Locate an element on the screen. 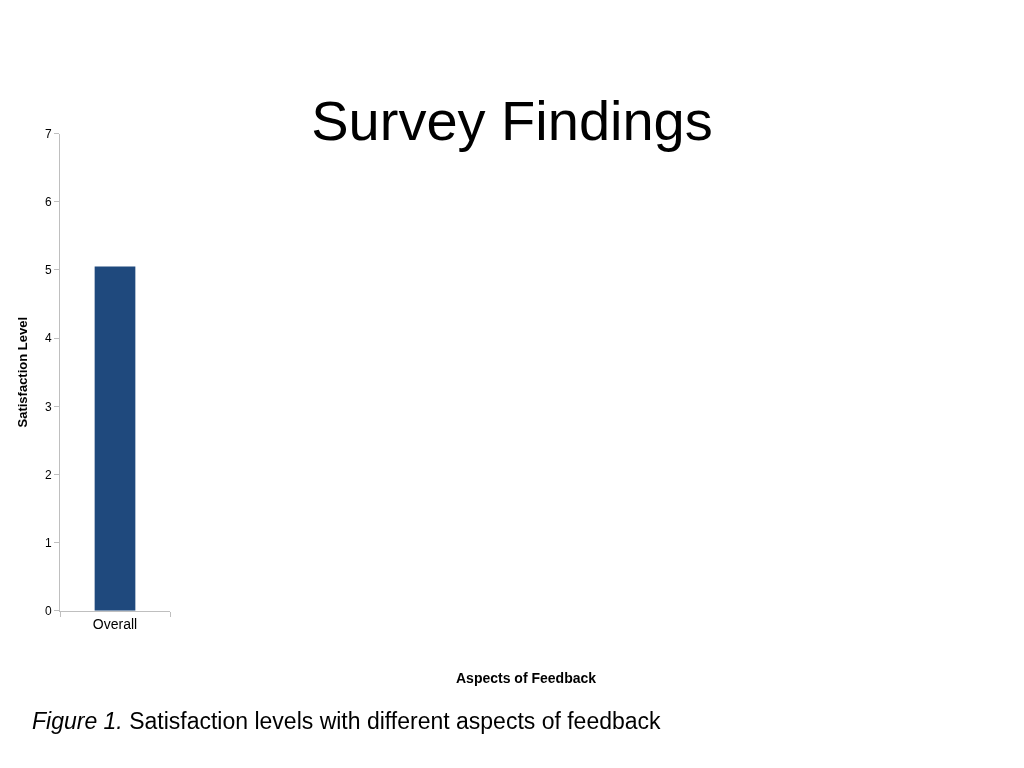 The image size is (1024, 768). y-tick-label: 0 is located at coordinates (48, 610).